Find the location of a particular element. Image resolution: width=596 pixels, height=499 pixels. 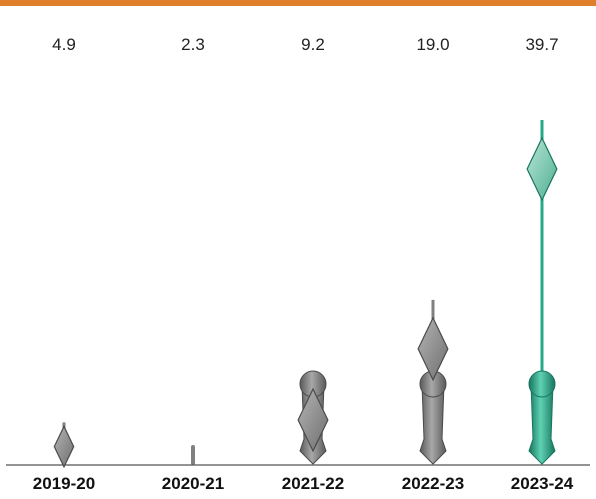

bar-shaft is located at coordinates (542, 276).